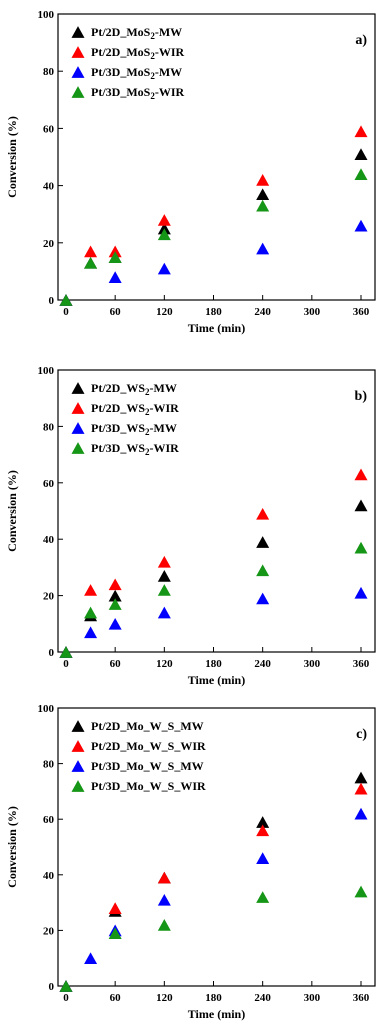 The height and width of the screenshot is (1025, 379). Describe the element at coordinates (361, 396) in the screenshot. I see `panel-label: b)` at that location.